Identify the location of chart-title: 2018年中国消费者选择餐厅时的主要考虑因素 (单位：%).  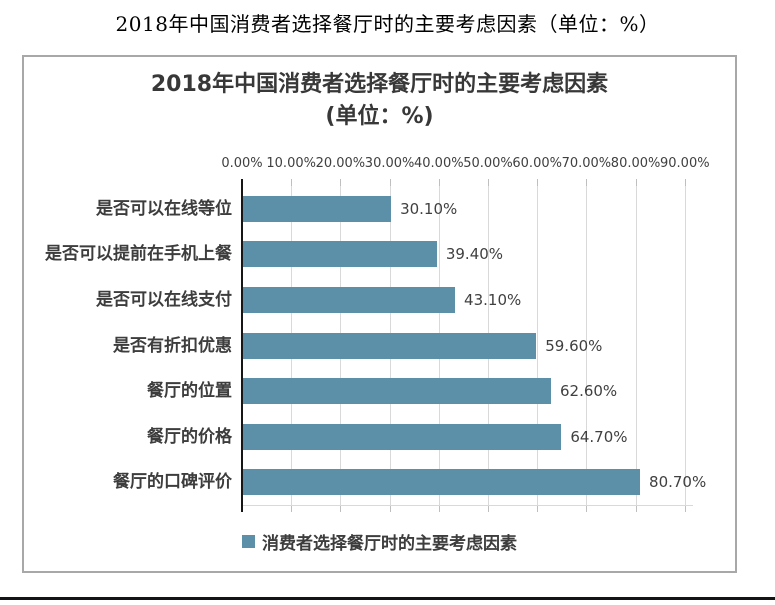
(379, 101).